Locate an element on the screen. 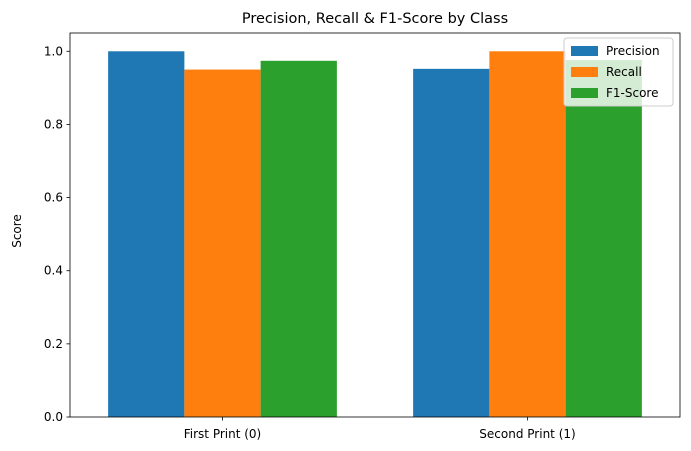  y-tick-label: 1.0 is located at coordinates (53, 51).